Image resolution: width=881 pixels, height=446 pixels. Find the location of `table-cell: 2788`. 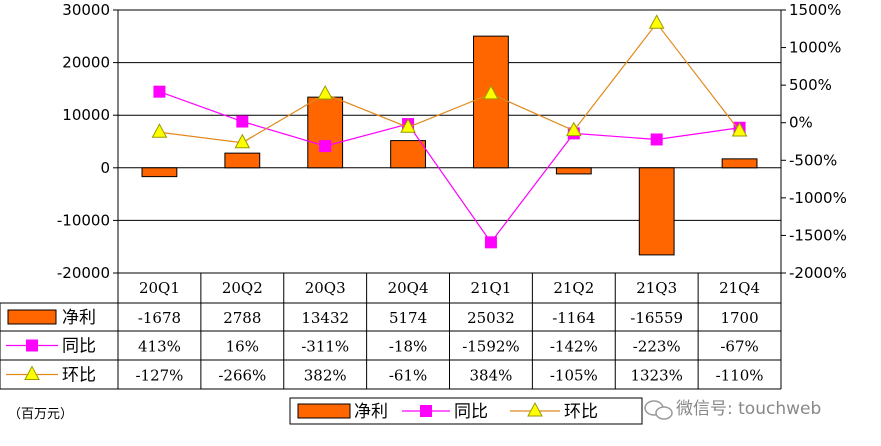

table-cell: 2788 is located at coordinates (242, 318).